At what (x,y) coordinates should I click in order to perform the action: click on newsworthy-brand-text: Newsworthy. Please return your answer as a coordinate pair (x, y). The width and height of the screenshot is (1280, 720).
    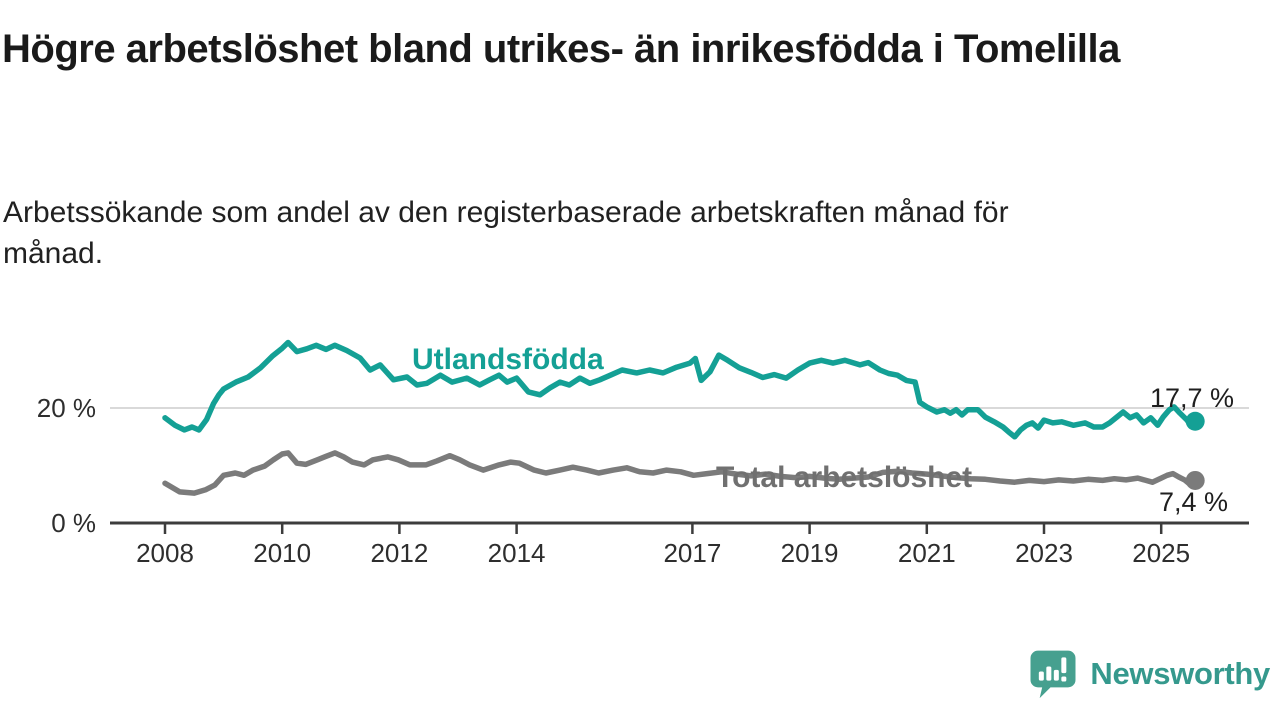
    Looking at the image, I should click on (1180, 673).